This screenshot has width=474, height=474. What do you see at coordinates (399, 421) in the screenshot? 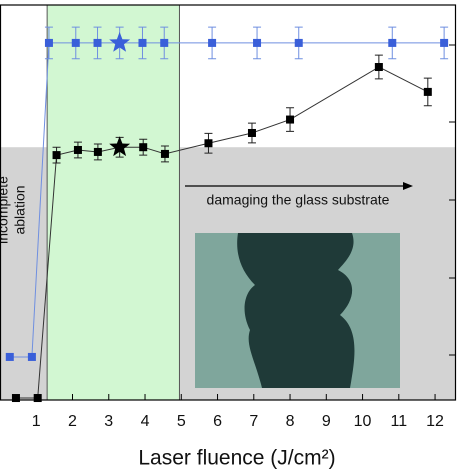
I see `x-tick-label: 11` at bounding box center [399, 421].